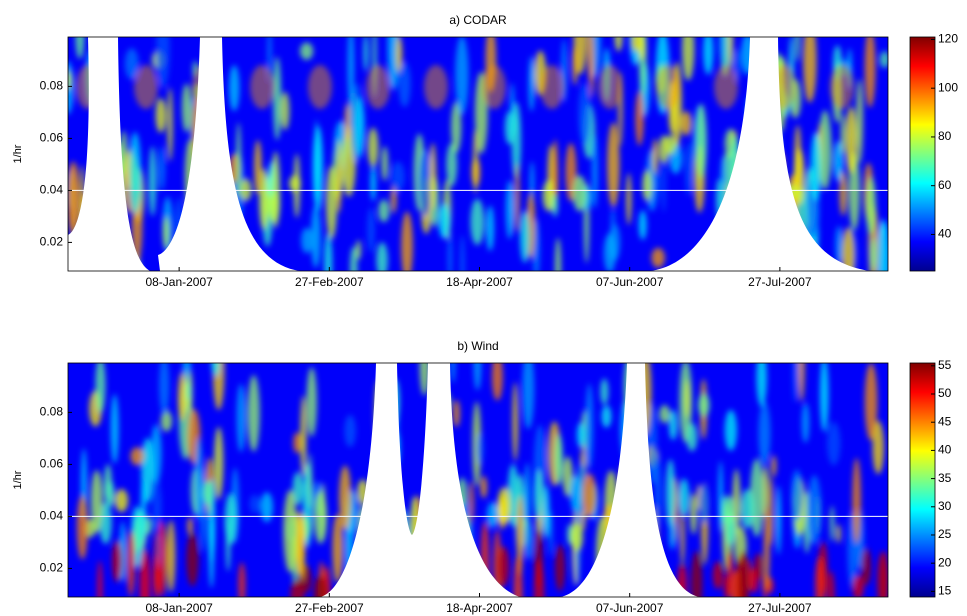 The image size is (967, 616). What do you see at coordinates (478, 20) in the screenshot?
I see `chart-title: a) CODAR` at bounding box center [478, 20].